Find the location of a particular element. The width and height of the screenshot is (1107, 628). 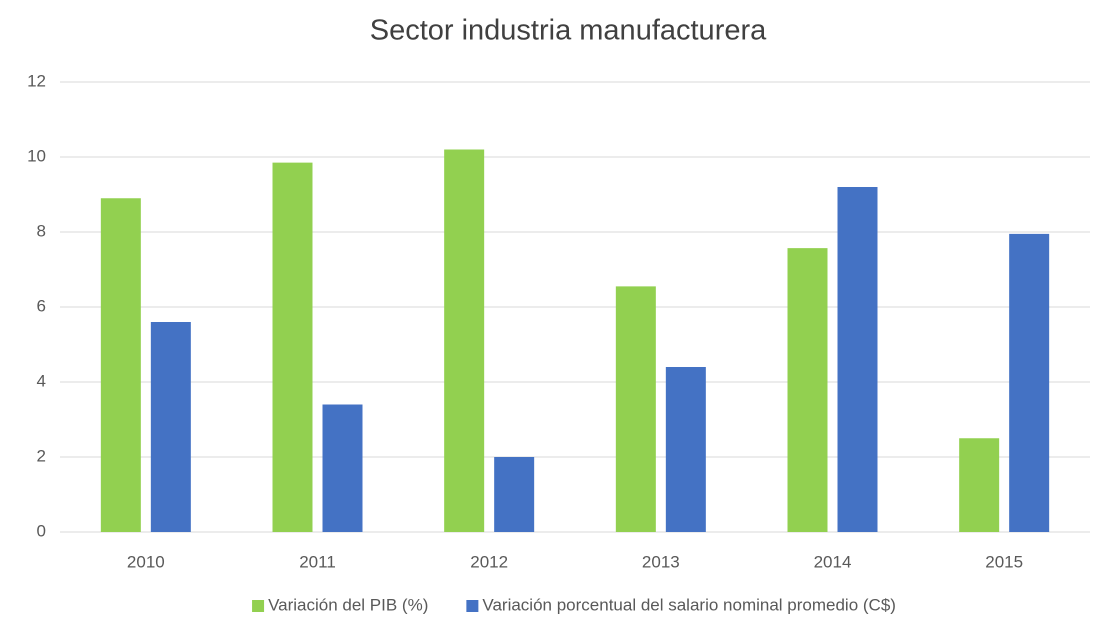

x-tick-label: 2014 is located at coordinates (833, 561).